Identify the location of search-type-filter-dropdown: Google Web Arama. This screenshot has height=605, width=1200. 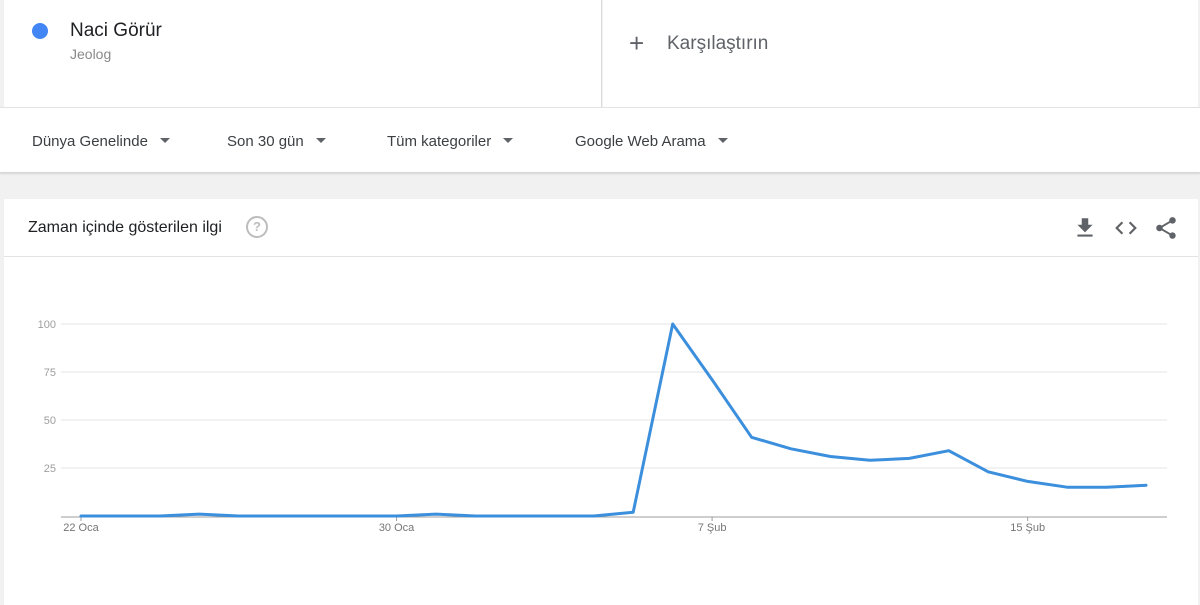
(651, 141).